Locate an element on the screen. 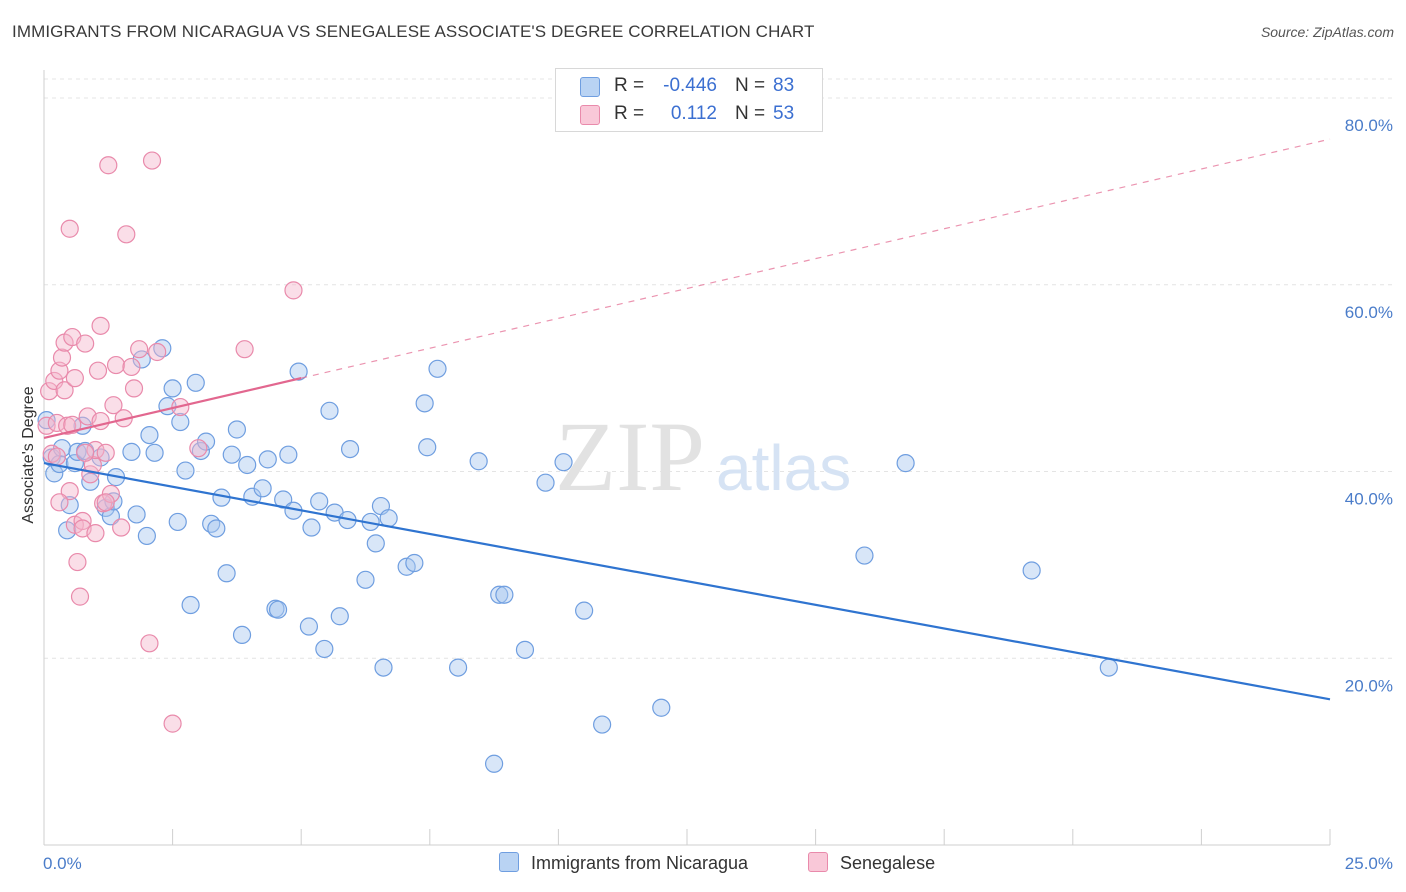  legend-swatch-blue is located at coordinates (590, 87).